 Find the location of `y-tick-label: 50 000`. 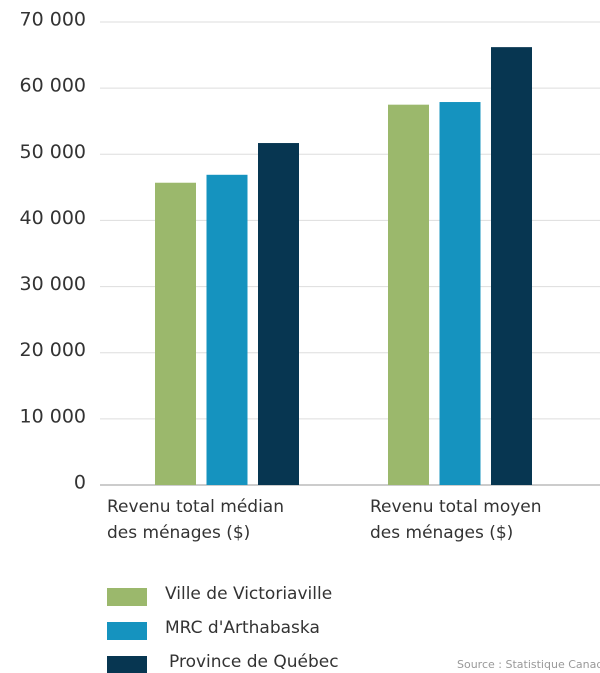

y-tick-label: 50 000 is located at coordinates (53, 152).